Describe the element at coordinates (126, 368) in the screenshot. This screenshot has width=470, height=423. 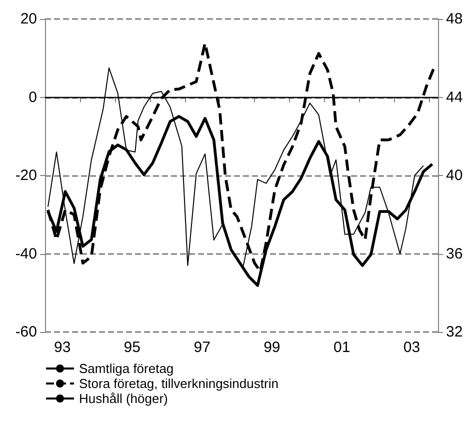
I see `legend-label: Samtliga företag` at that location.